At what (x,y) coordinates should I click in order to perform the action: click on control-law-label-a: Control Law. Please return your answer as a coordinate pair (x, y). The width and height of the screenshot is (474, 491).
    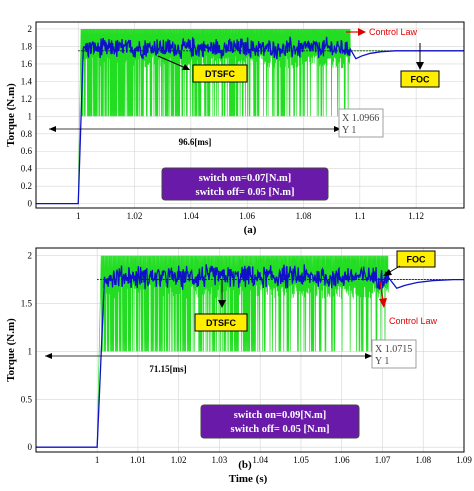
    Looking at the image, I should click on (393, 32).